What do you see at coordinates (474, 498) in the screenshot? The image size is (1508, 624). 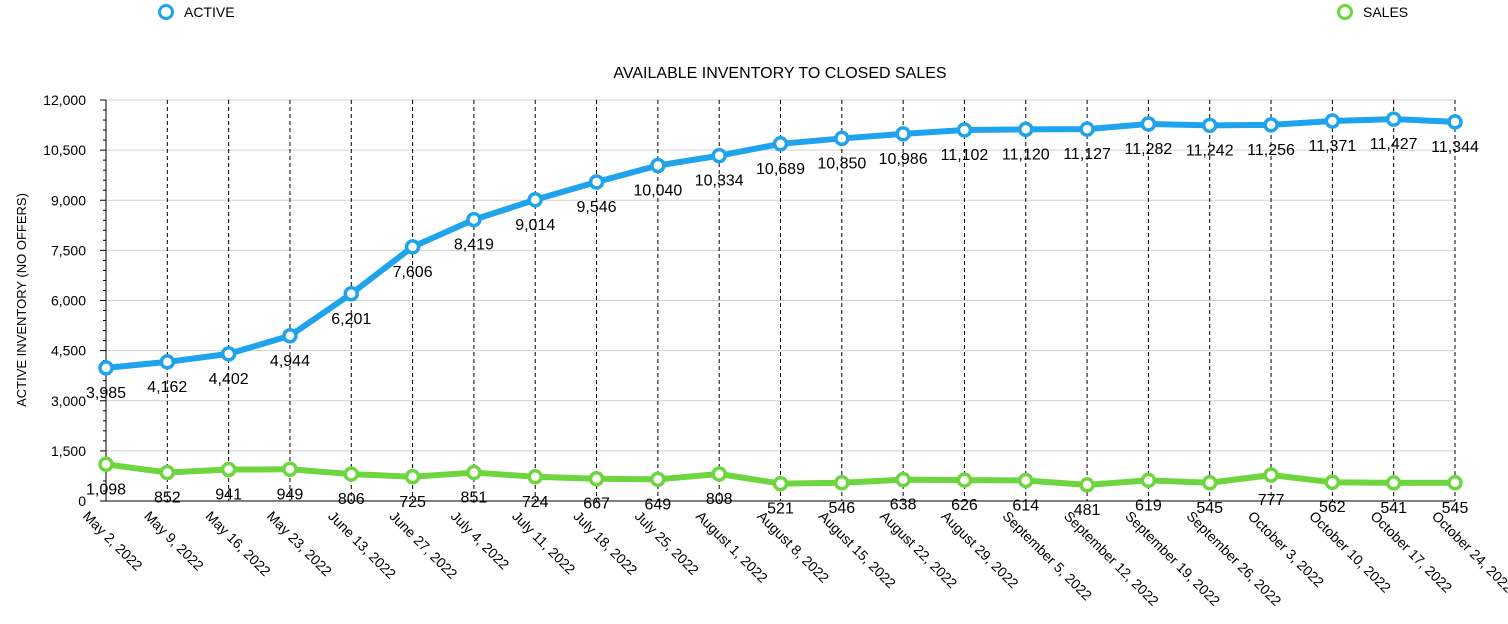 I see `data-label-sales: 851` at bounding box center [474, 498].